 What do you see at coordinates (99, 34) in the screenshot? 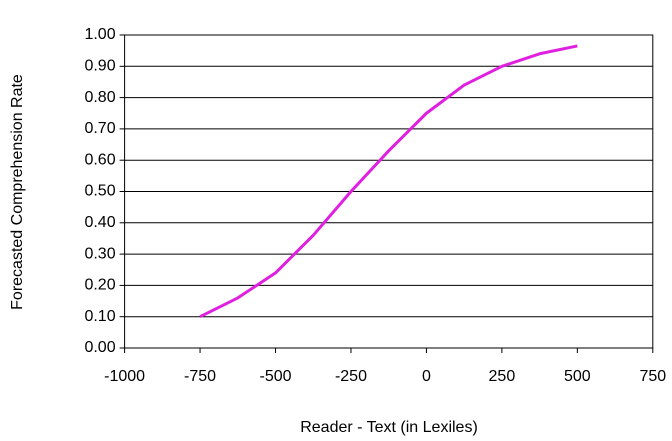
I see `y-tick-label: 1.00` at bounding box center [99, 34].